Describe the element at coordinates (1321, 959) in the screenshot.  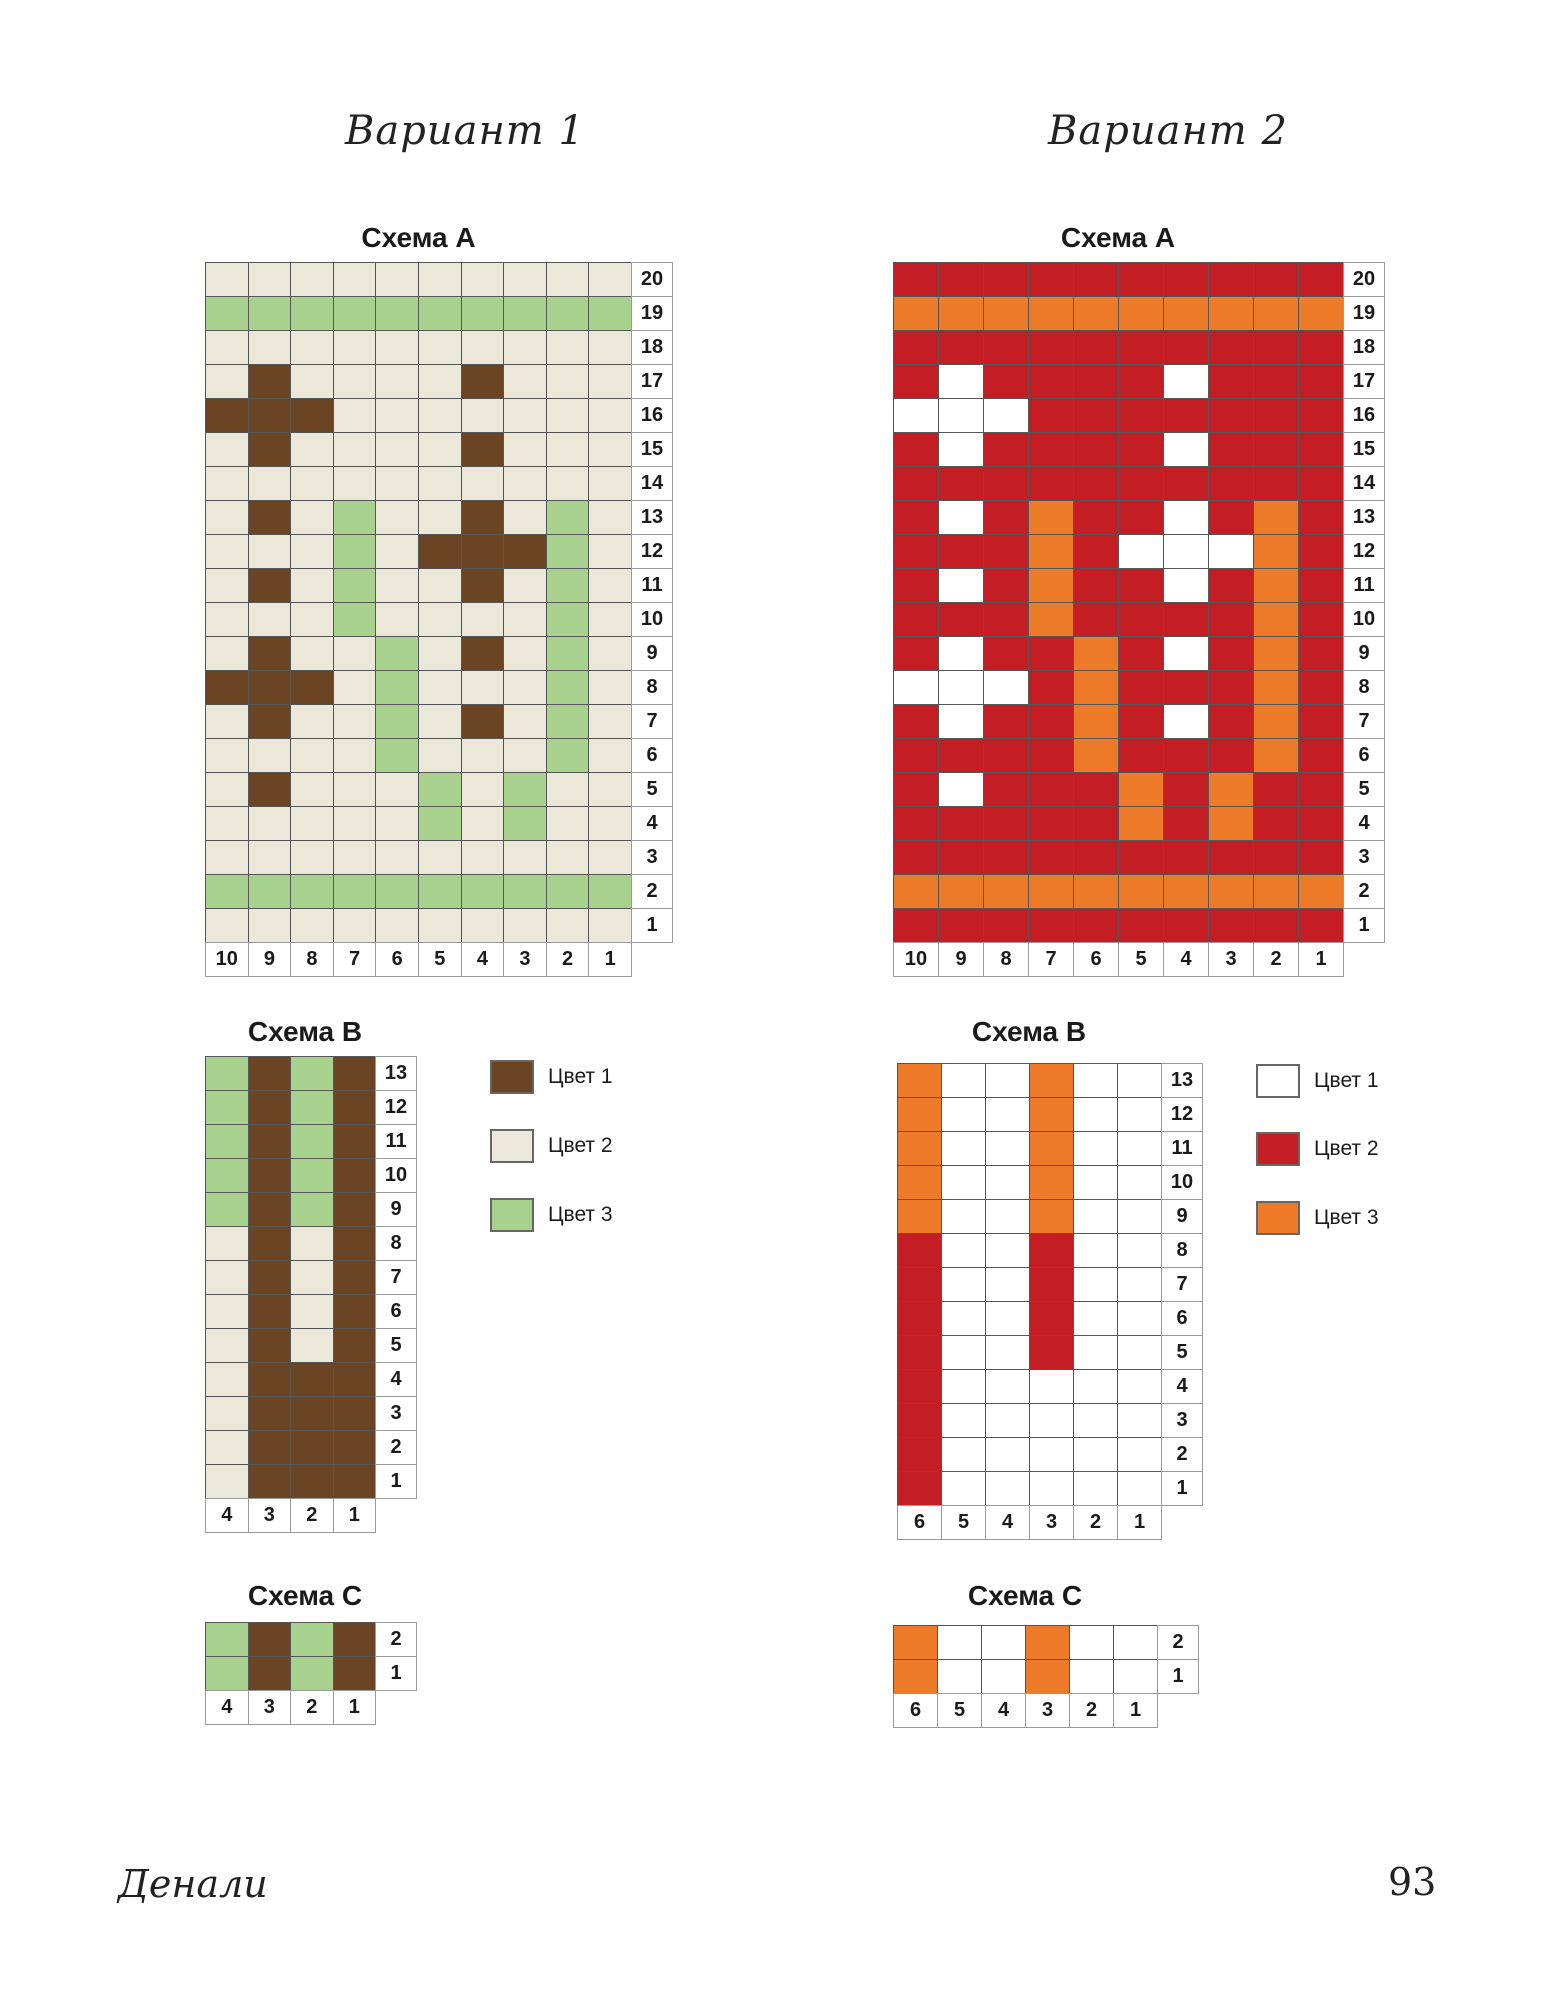
I see `v2-scheme-a-col-number: 1` at that location.